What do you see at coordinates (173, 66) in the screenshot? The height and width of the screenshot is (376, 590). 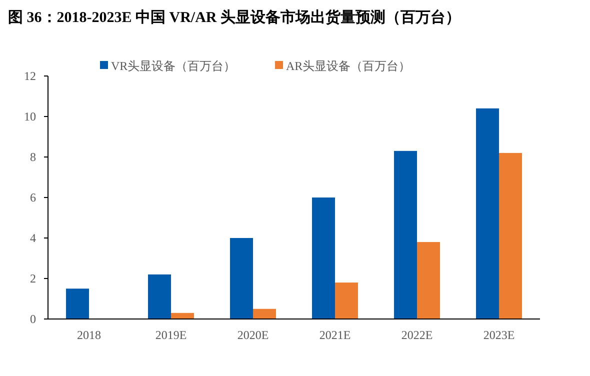 I see `legend-label: VR头显设备（百万台）` at bounding box center [173, 66].